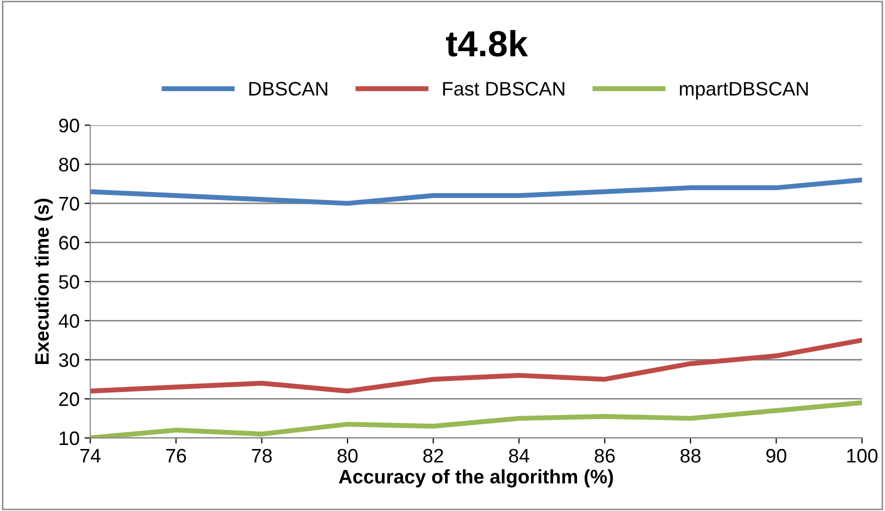  Describe the element at coordinates (519, 455) in the screenshot. I see `x-tick-label: 84` at that location.